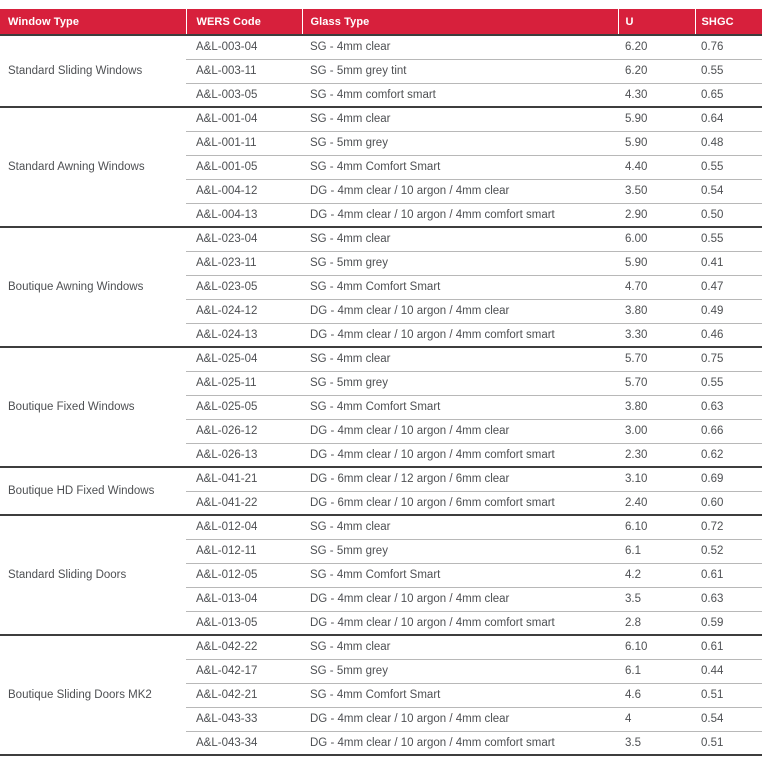 This screenshot has width=770, height=763. What do you see at coordinates (656, 574) in the screenshot?
I see `u-value-cell: 4.2` at bounding box center [656, 574].